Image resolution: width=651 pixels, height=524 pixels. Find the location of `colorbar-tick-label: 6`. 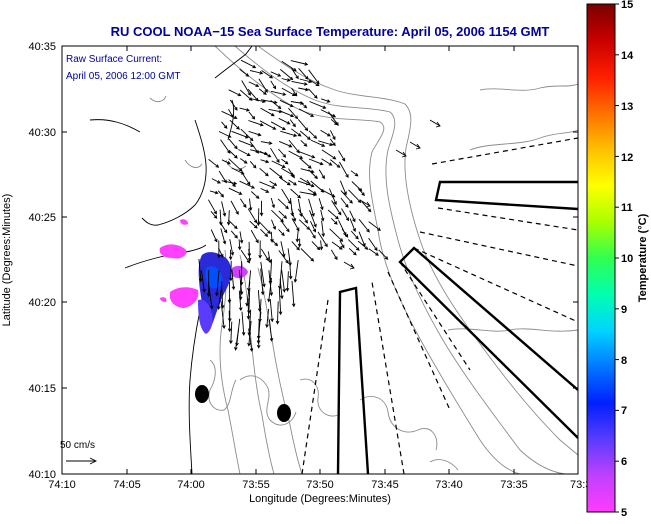

colorbar-tick-label: 6 is located at coordinates (624, 462).